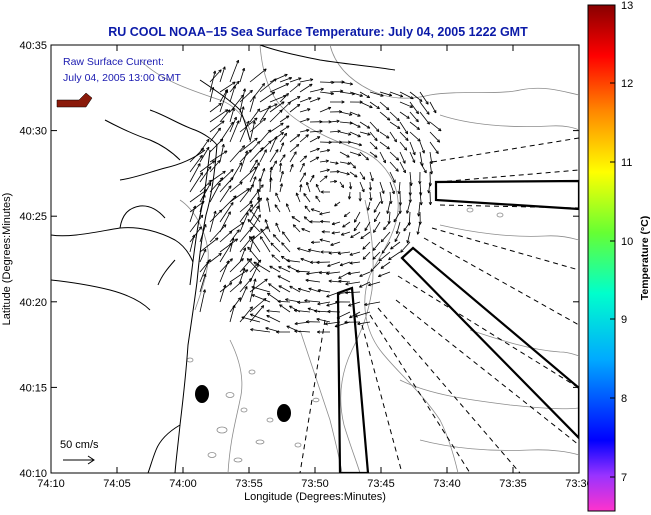  What do you see at coordinates (381, 484) in the screenshot?
I see `x-tick-label: 73:45` at bounding box center [381, 484].